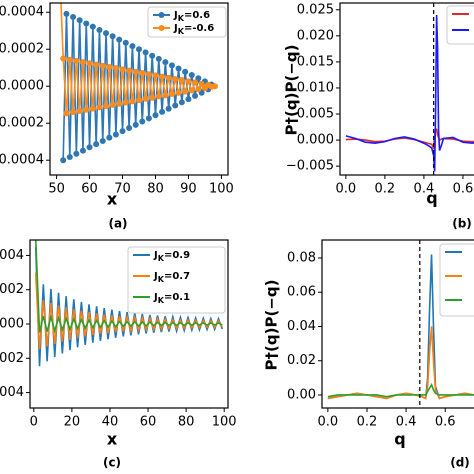 The width and height of the screenshot is (474, 474). Describe the element at coordinates (112, 463) in the screenshot. I see `panel-caption: (c)` at that location.